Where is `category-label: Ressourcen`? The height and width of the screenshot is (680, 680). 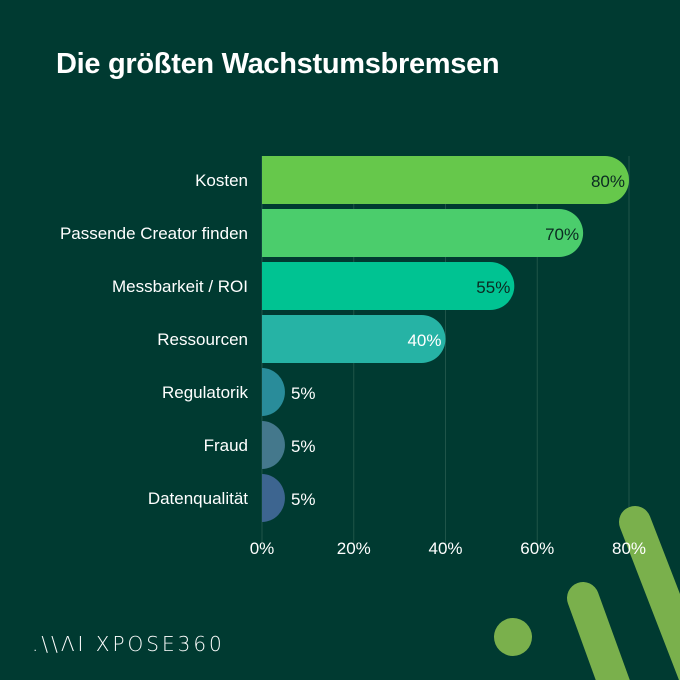
category-label: Ressourcen is located at coordinates (202, 339).